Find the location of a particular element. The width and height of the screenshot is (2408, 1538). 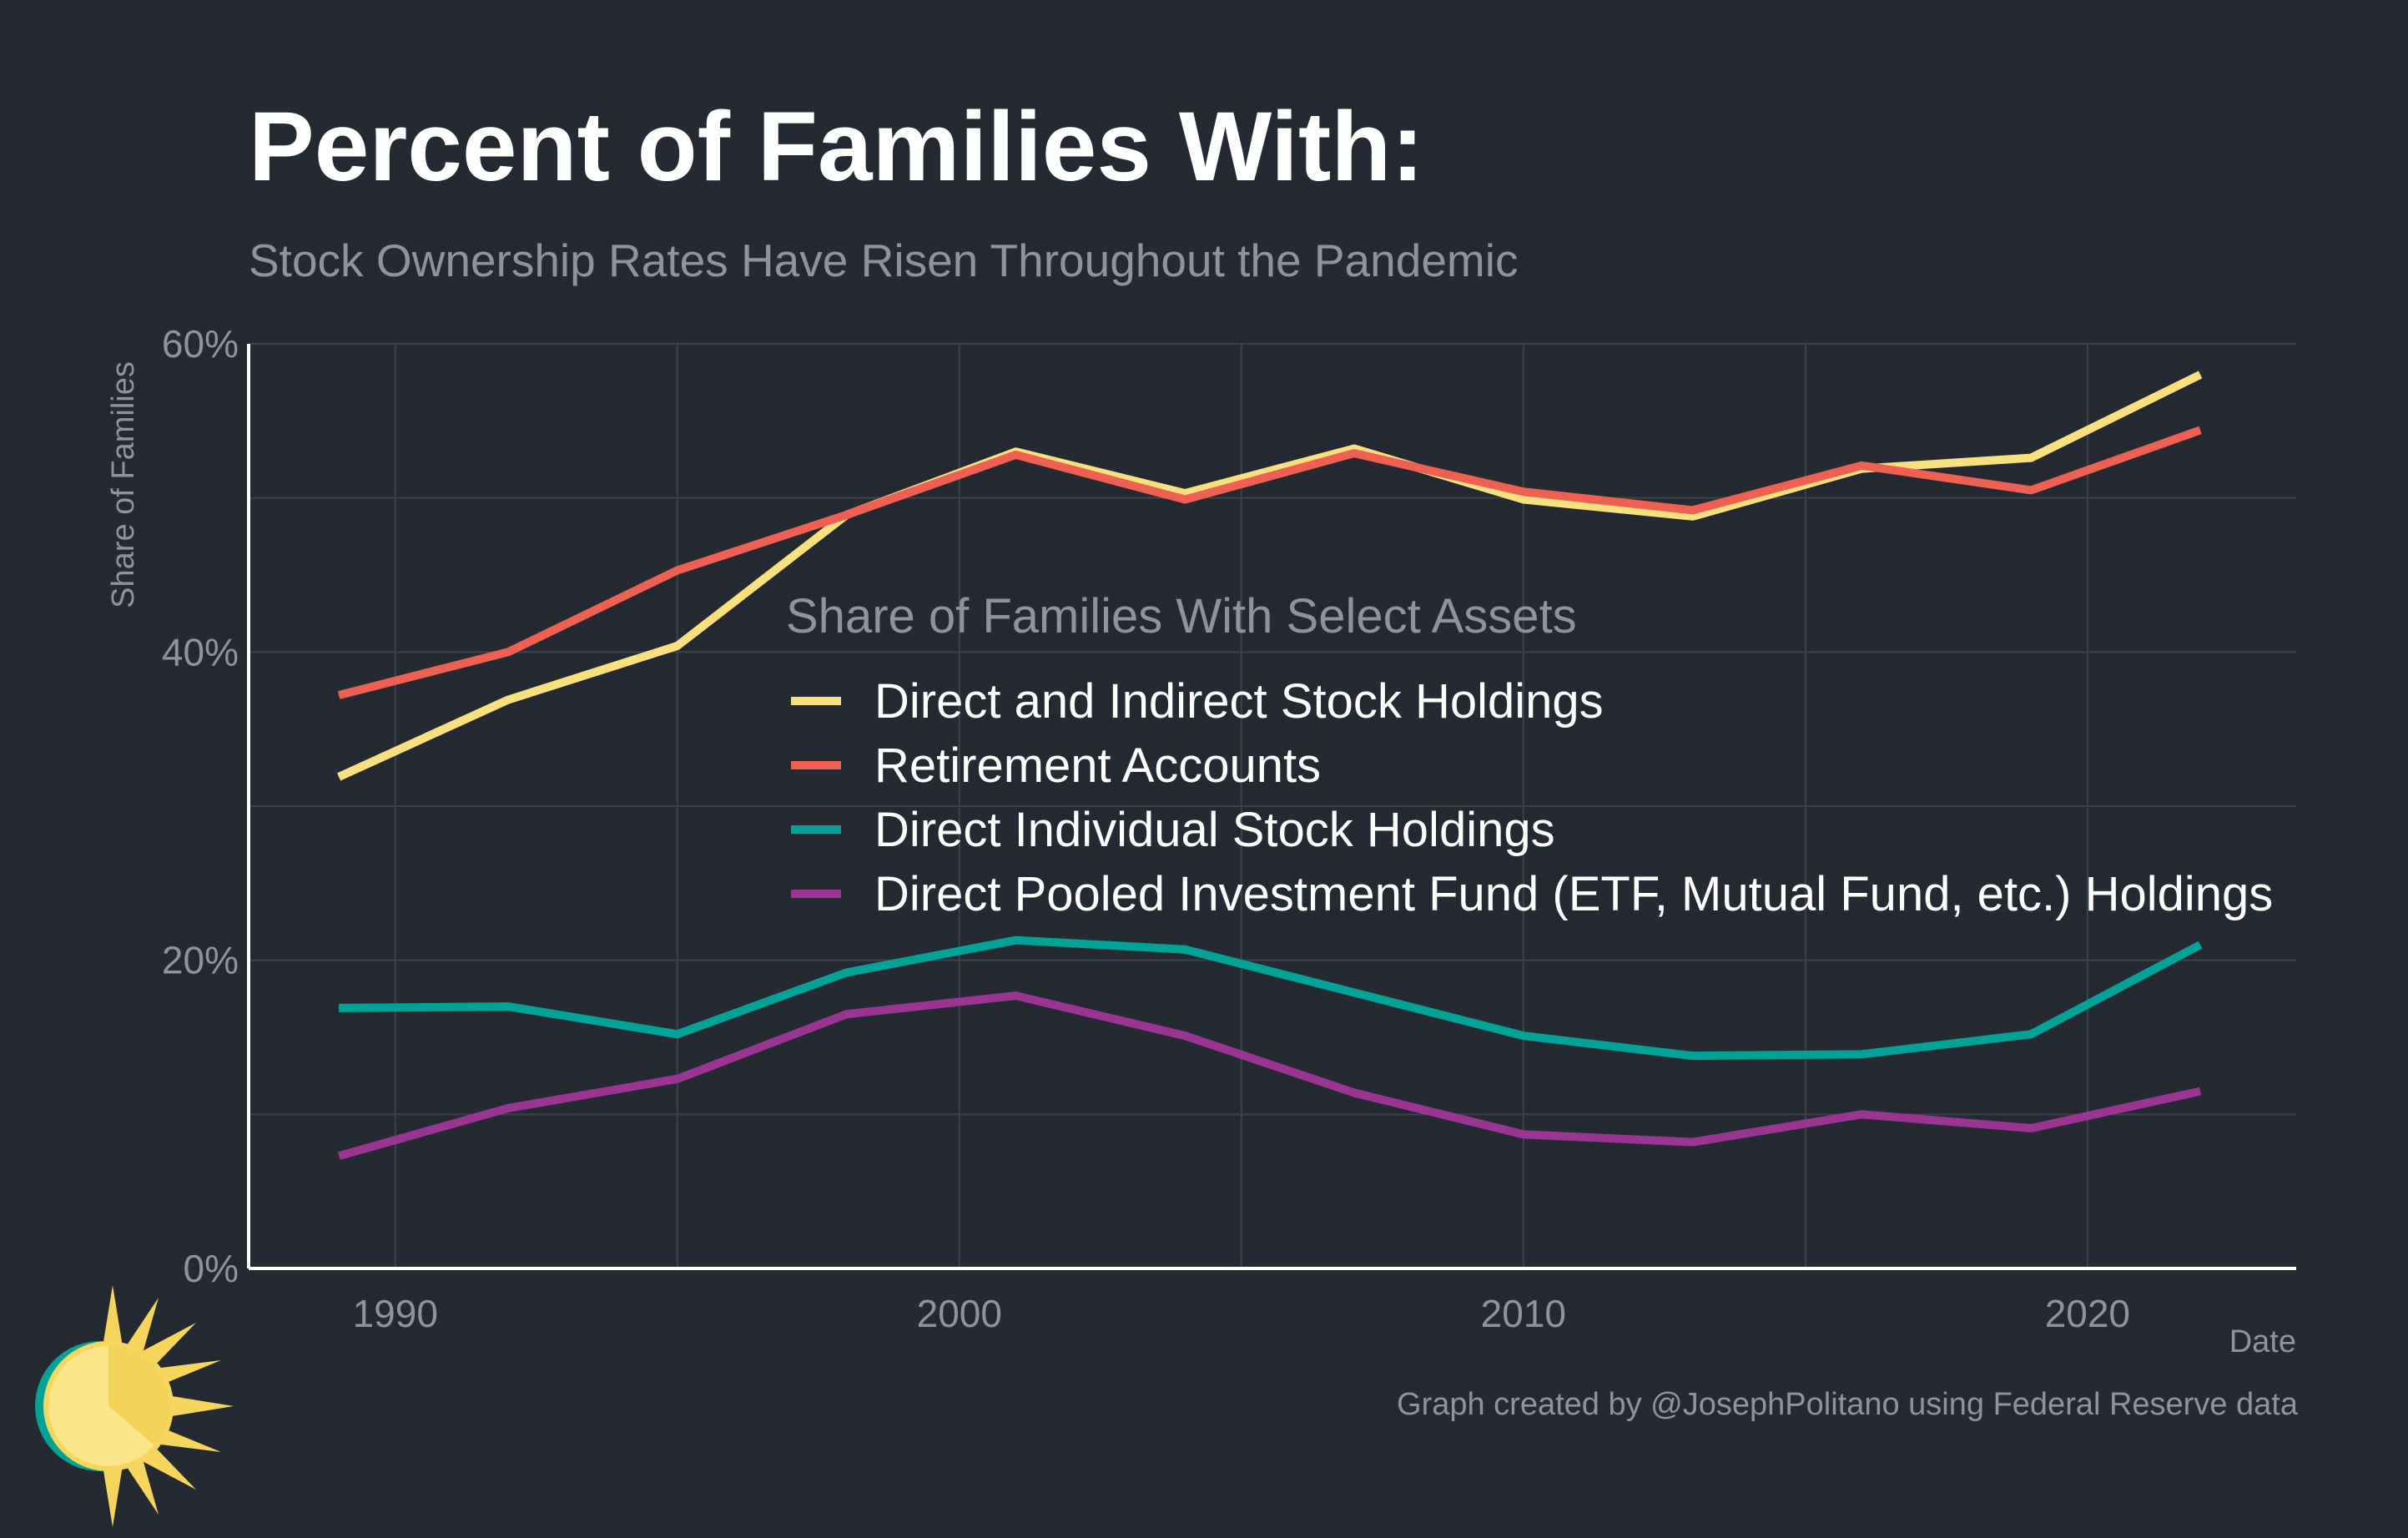

chart-title: Percent of Families With: is located at coordinates (836, 147).